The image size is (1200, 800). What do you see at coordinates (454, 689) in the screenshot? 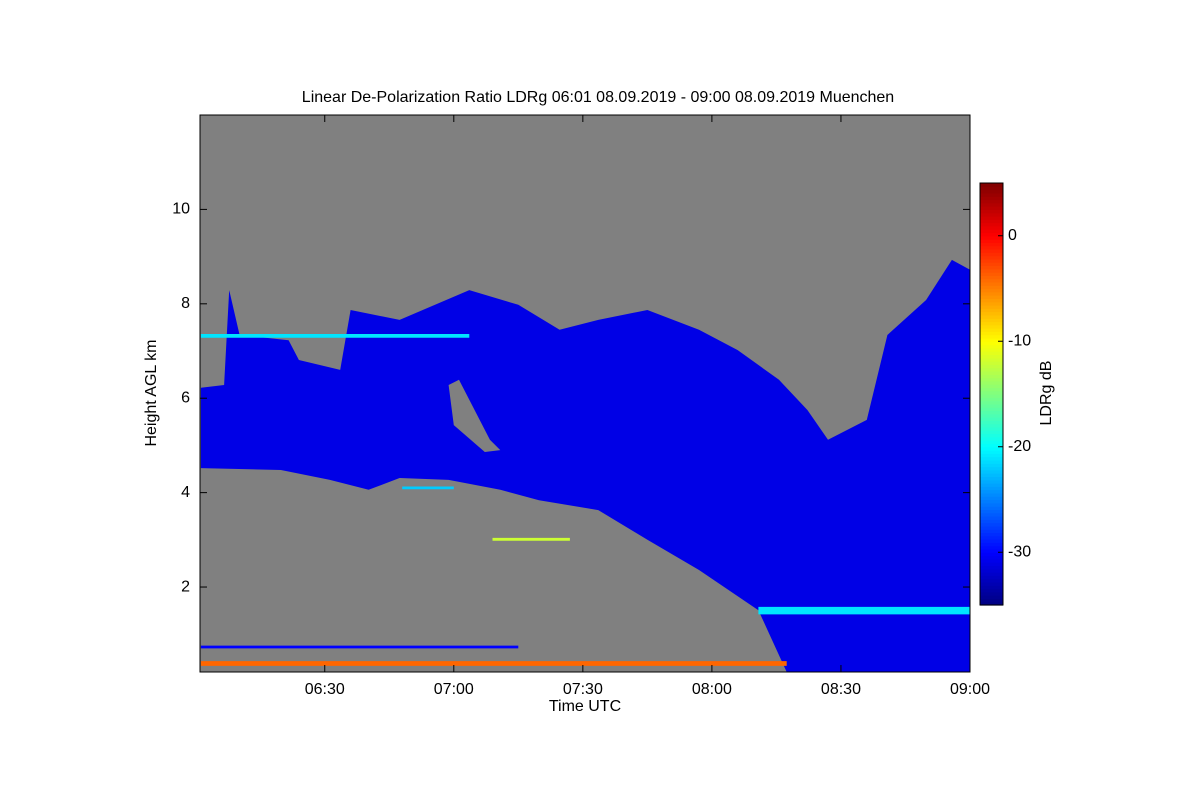
I see `x-tick-label: 07:00` at bounding box center [454, 689].